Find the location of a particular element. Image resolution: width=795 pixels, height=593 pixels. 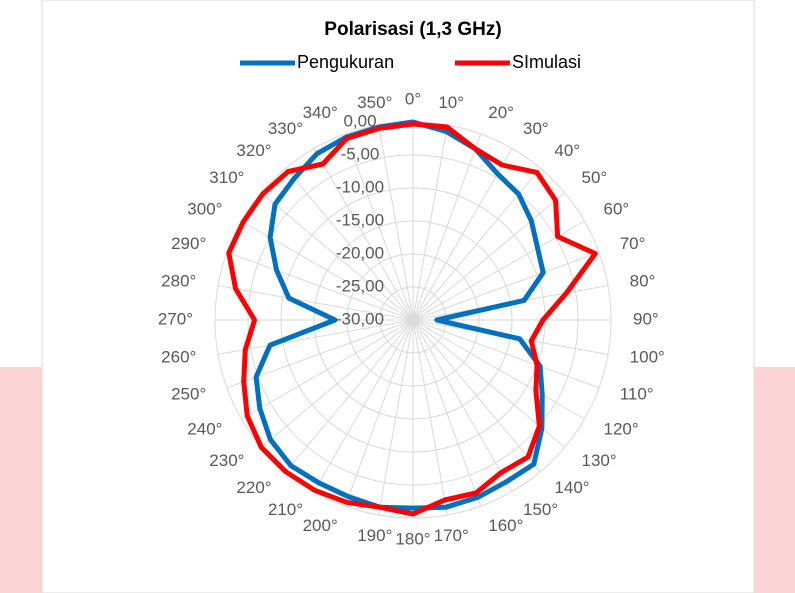

angle-label: 190° is located at coordinates (374, 535).